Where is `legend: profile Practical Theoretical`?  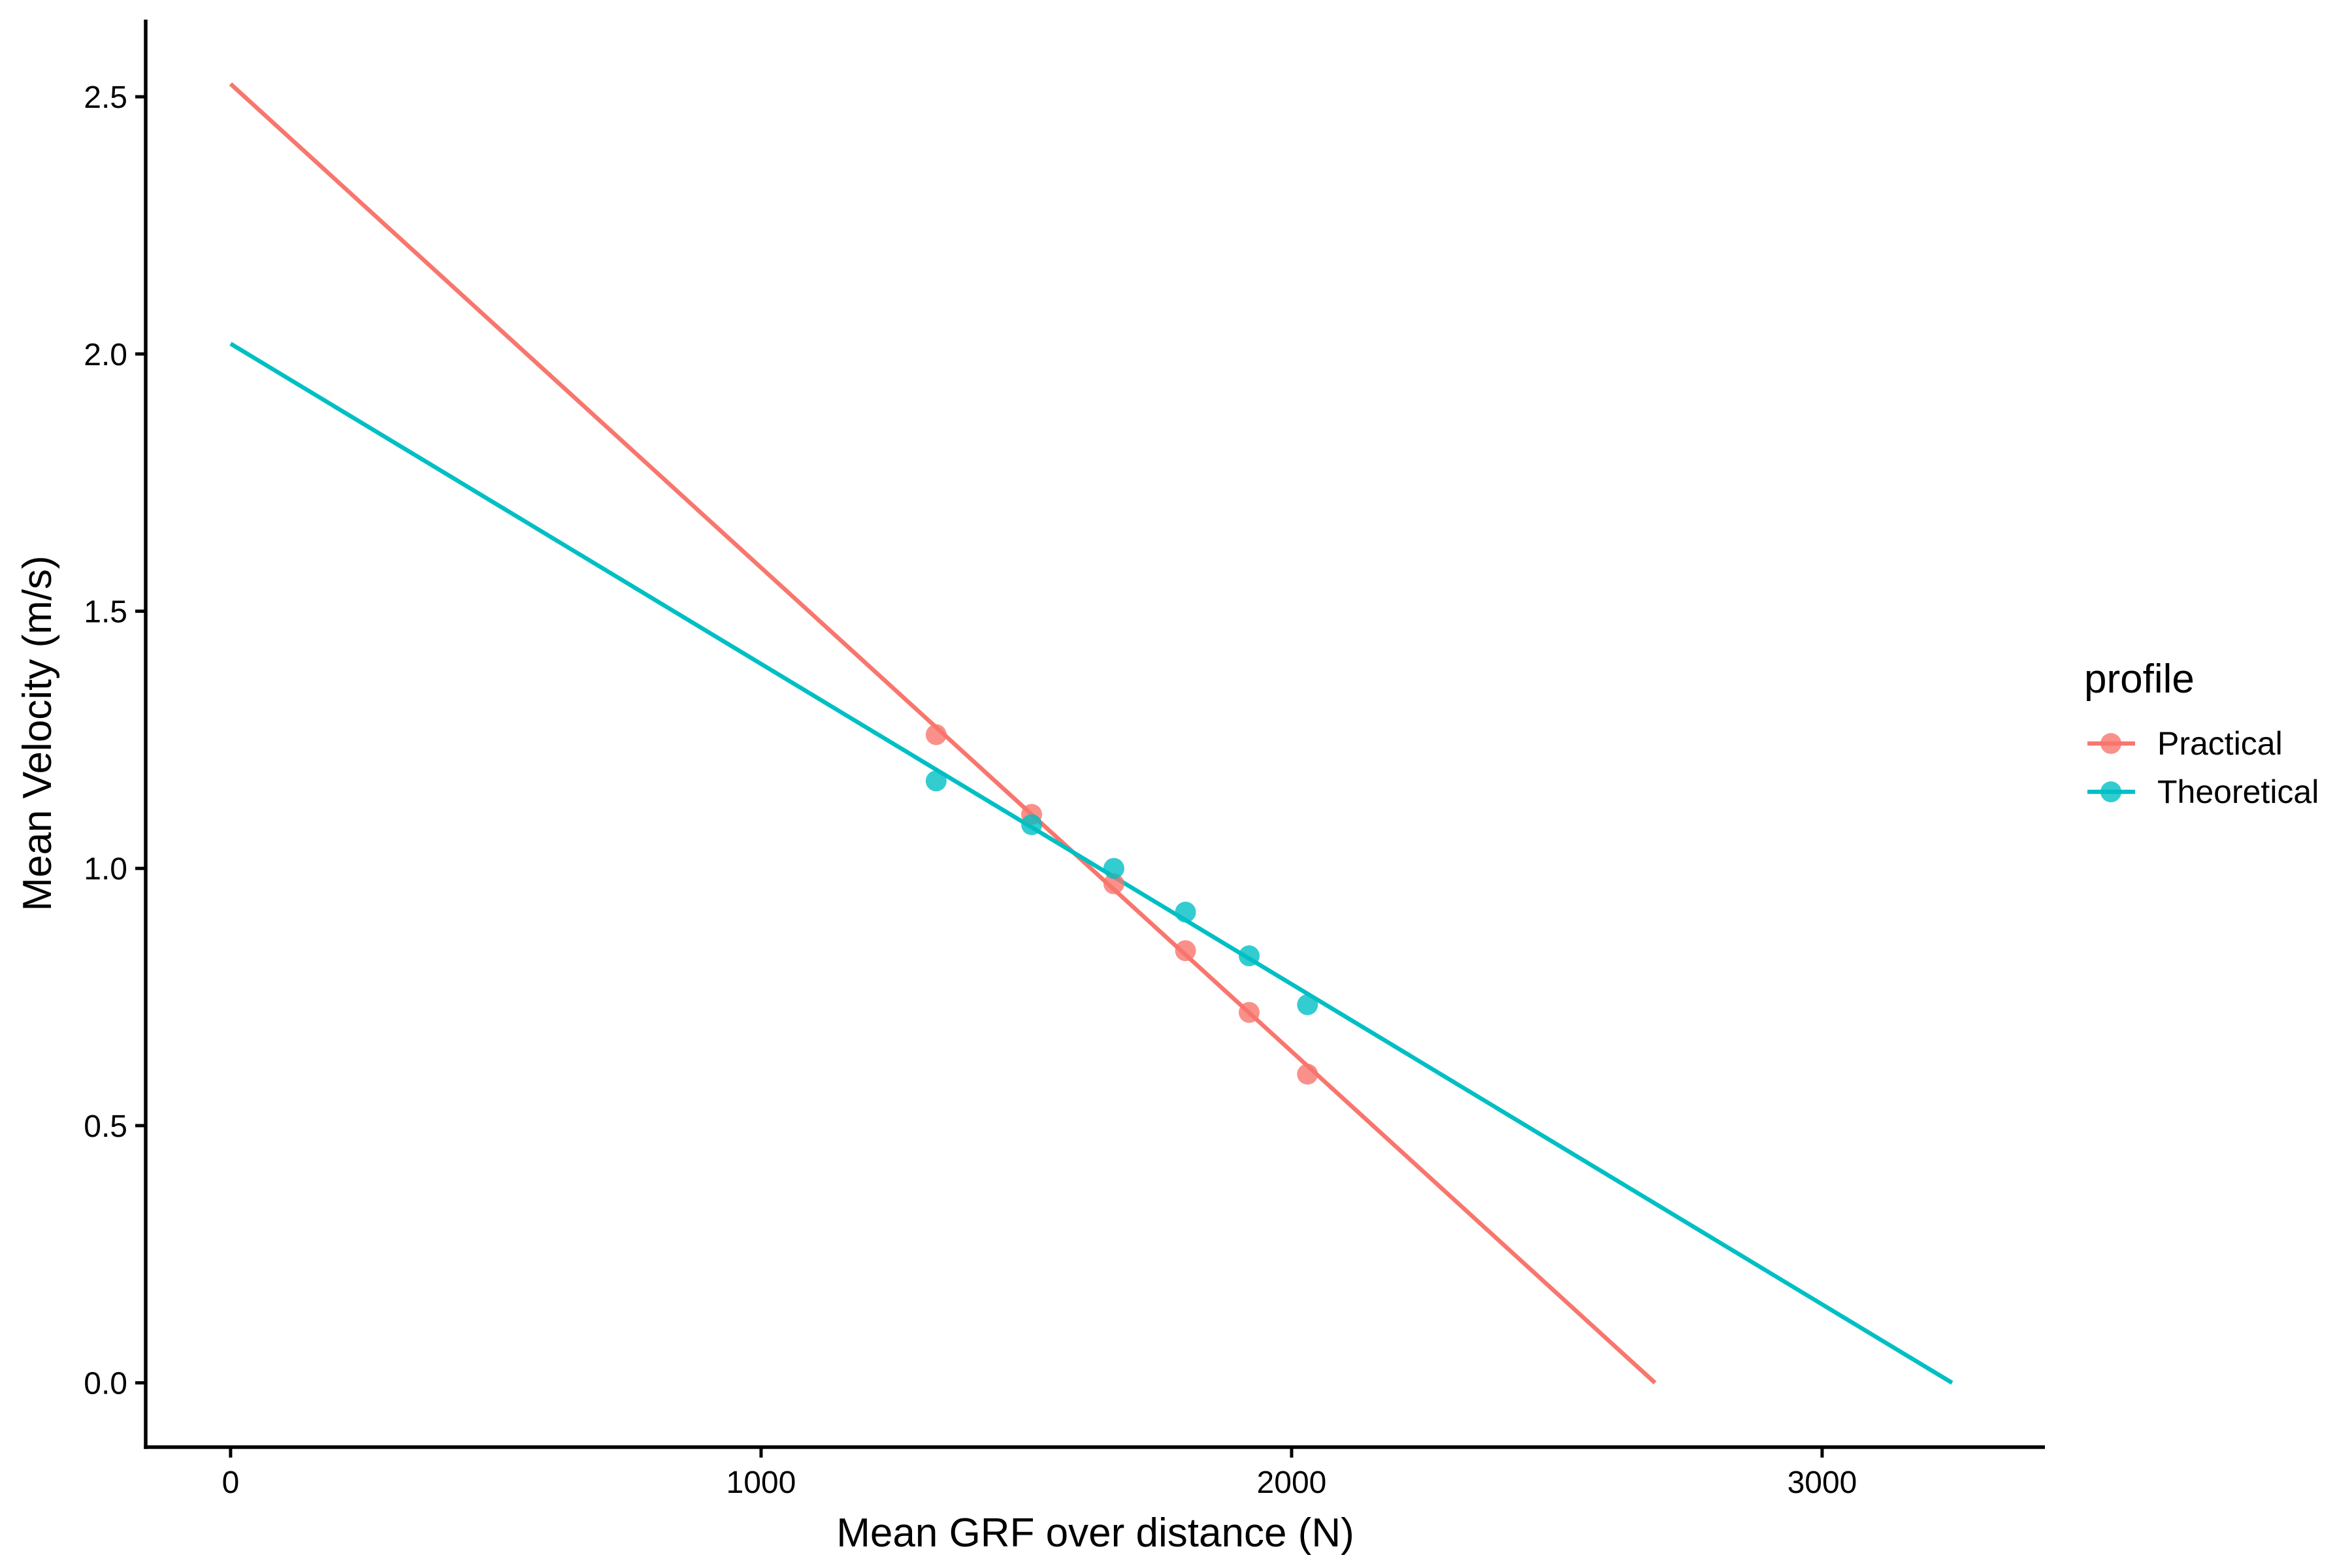 legend: profile Practical Theoretical is located at coordinates (2201, 733).